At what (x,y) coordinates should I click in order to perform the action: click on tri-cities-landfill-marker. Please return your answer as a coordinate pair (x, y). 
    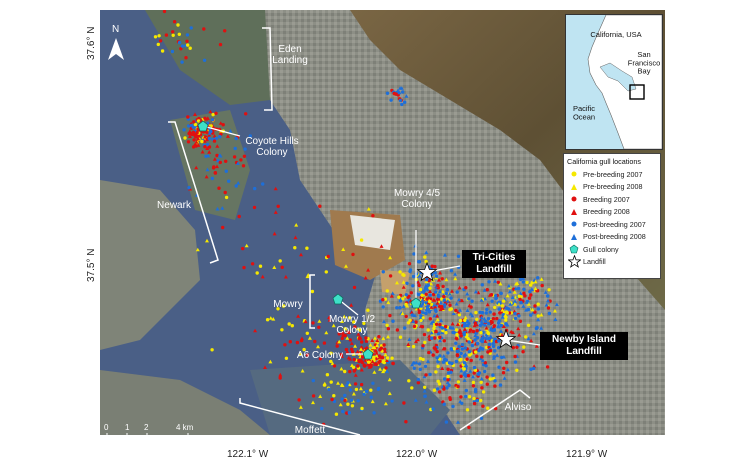
    Looking at the image, I should click on (427, 271).